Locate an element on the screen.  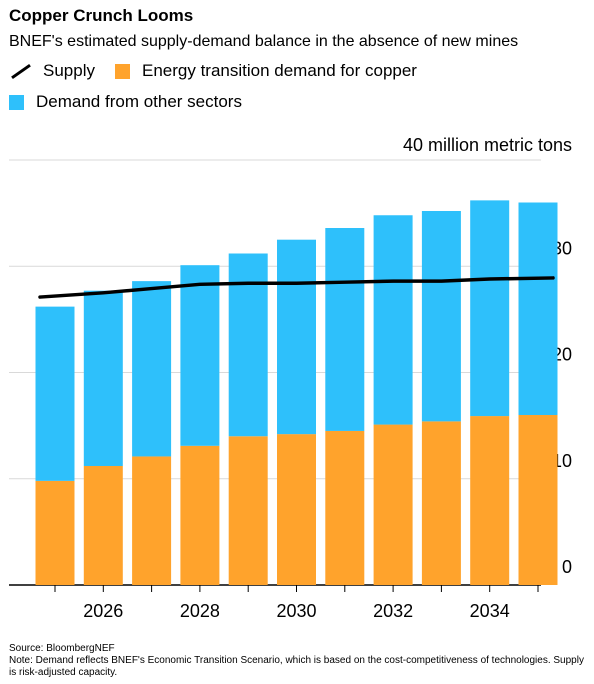
supply-line is located at coordinates (296, 287).